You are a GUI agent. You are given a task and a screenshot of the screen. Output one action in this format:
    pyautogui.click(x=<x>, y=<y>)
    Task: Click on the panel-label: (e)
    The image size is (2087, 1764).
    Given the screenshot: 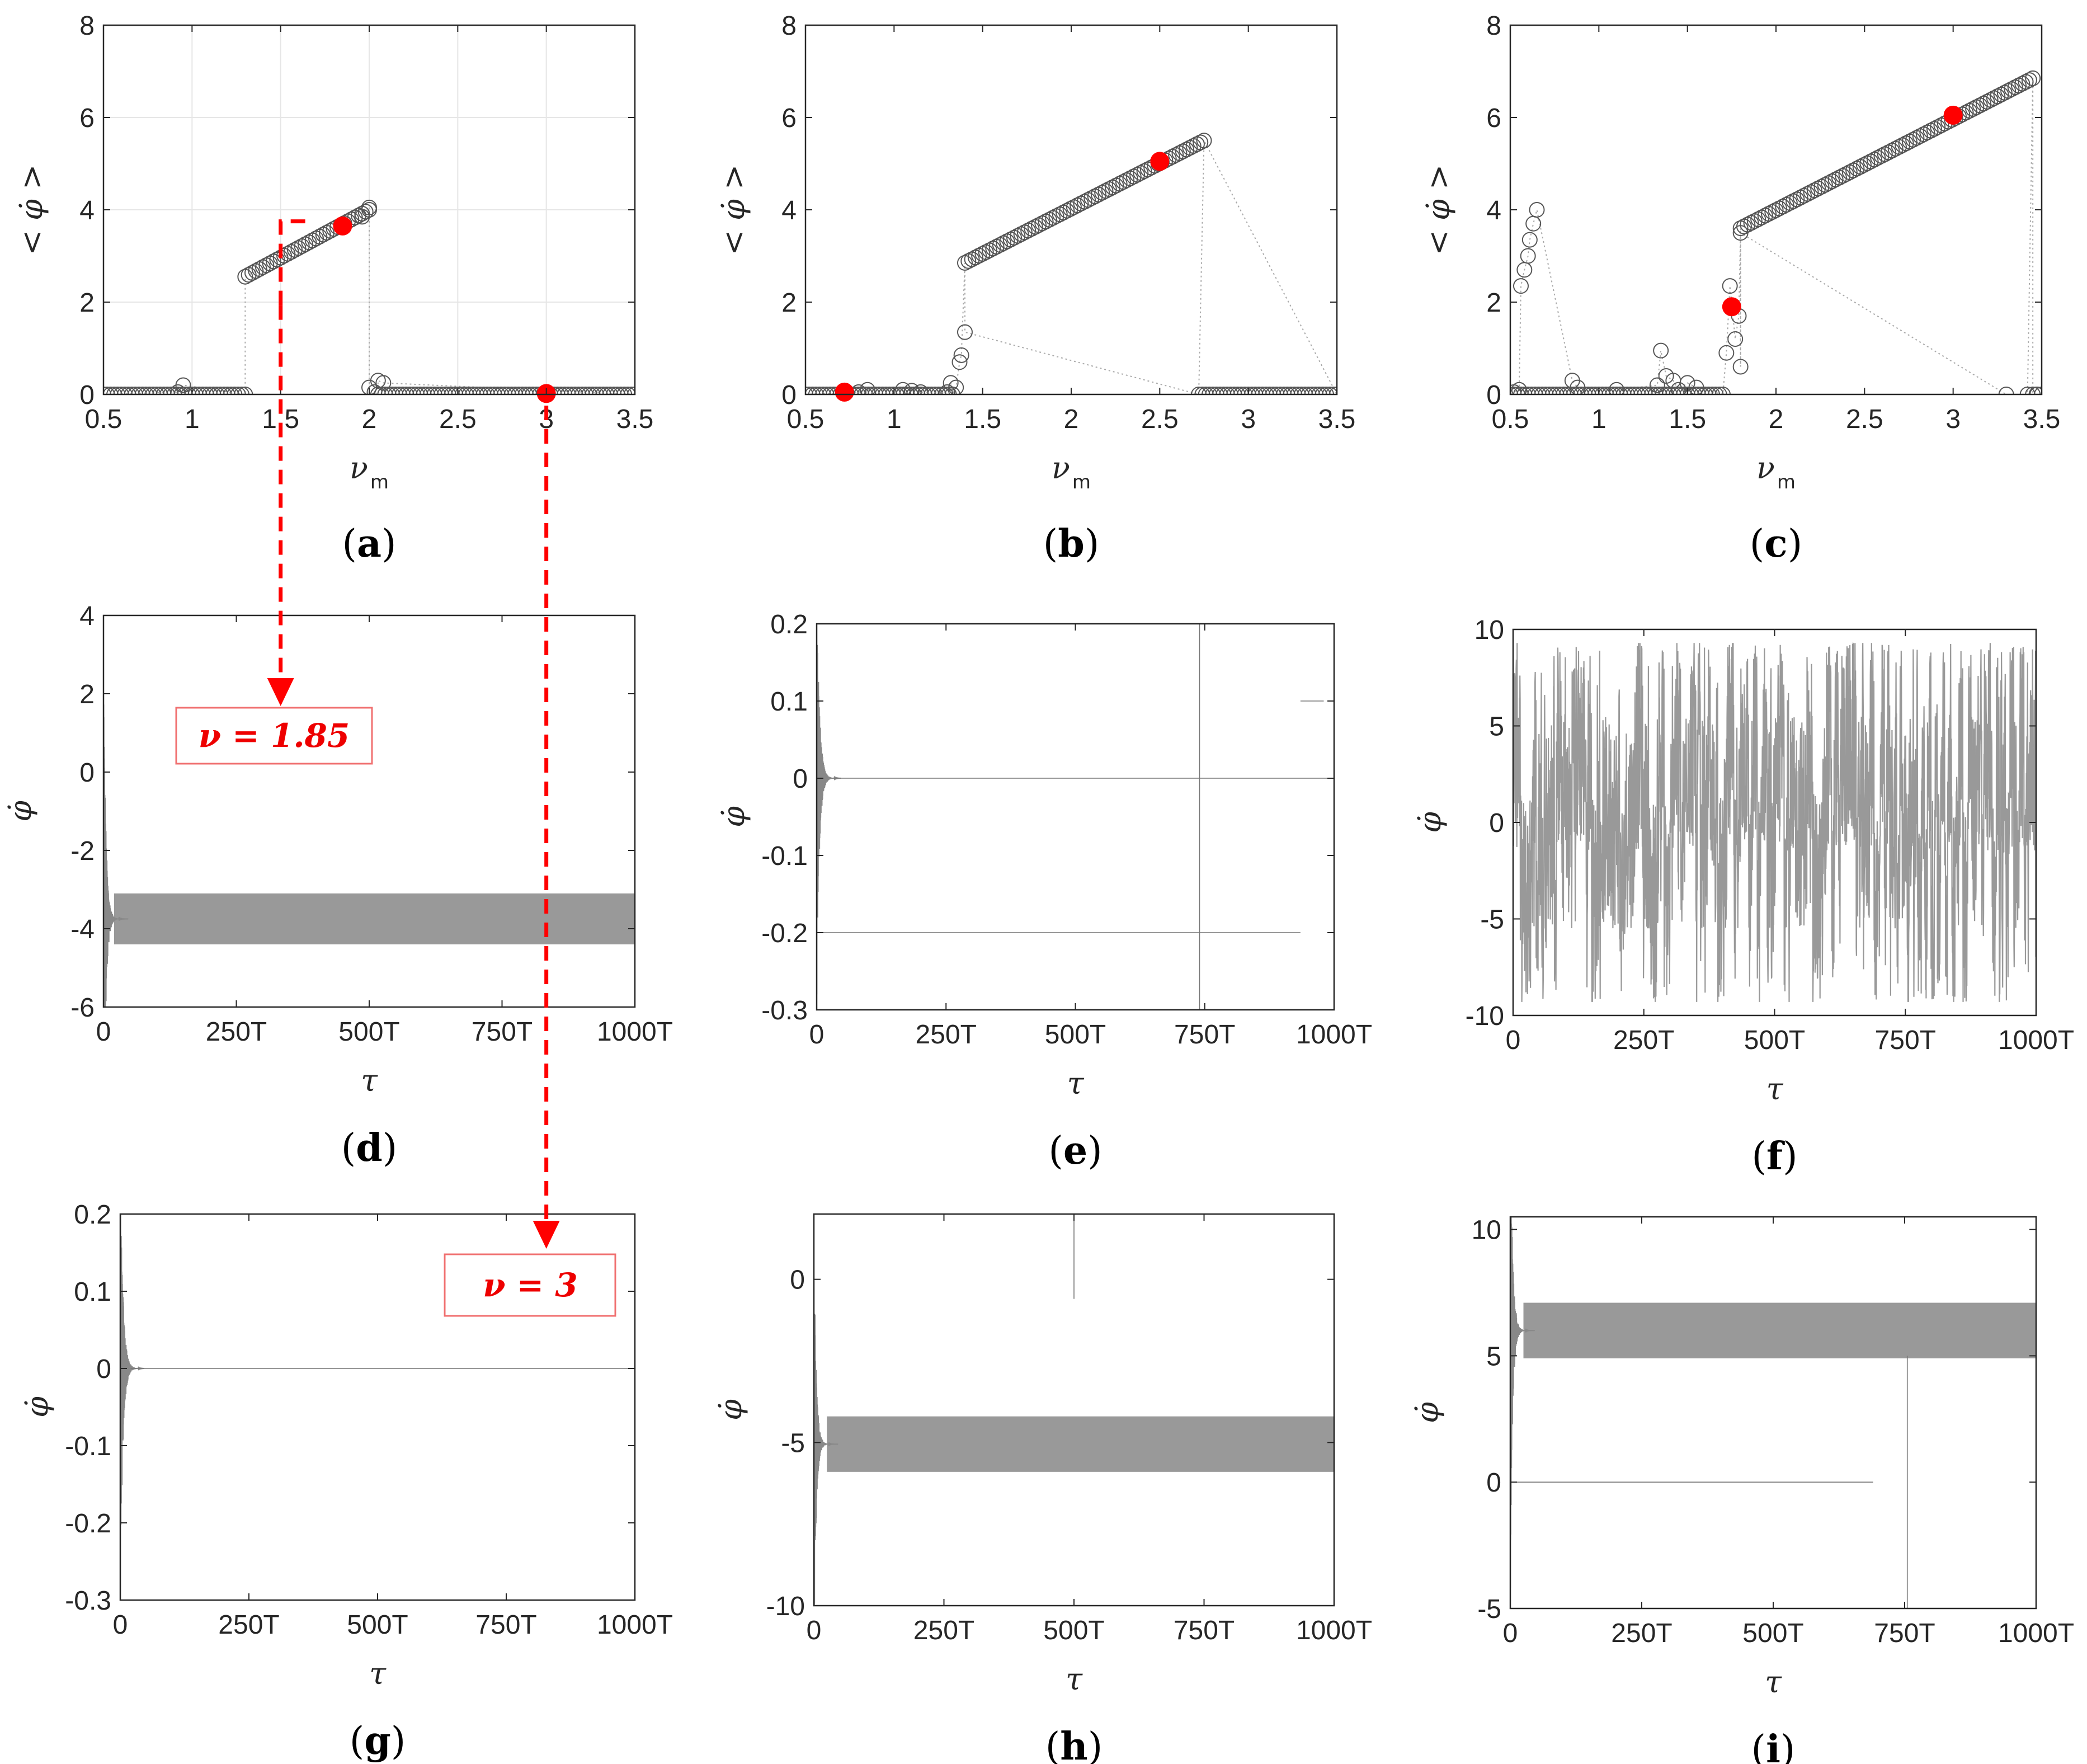 What is the action you would take?
    pyautogui.click(x=1075, y=1150)
    